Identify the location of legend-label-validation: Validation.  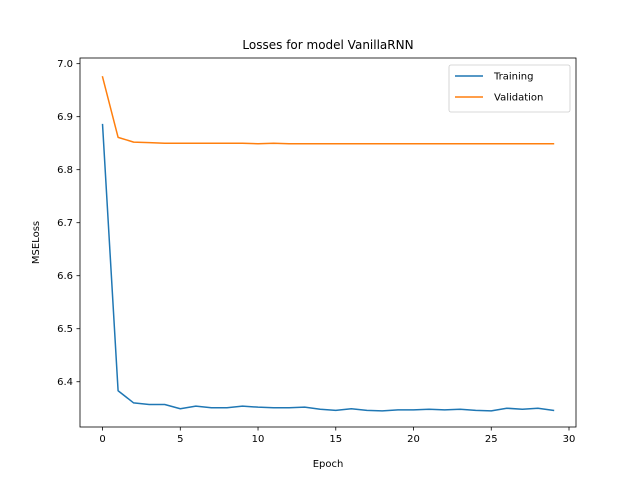
(518, 98).